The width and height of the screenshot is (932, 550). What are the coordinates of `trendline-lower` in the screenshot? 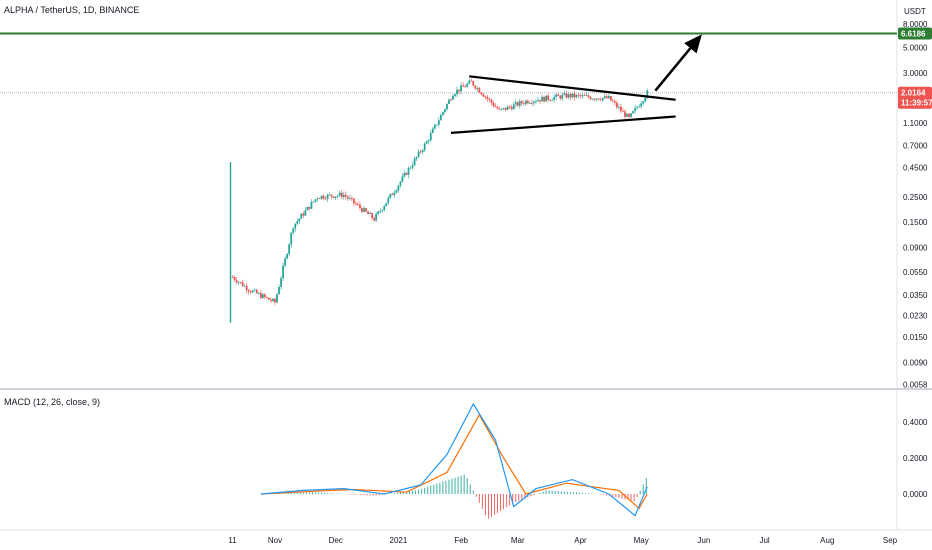 It's located at (563, 125).